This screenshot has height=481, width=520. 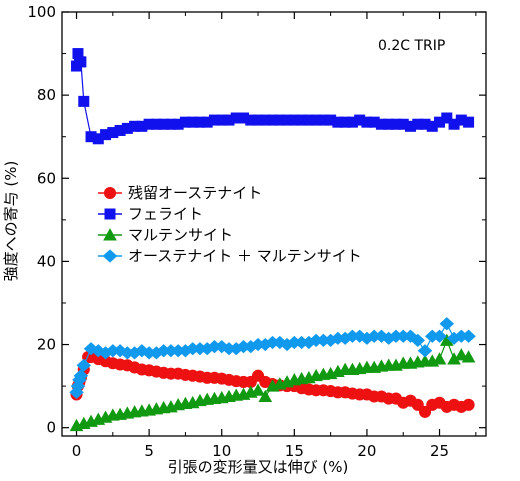 What do you see at coordinates (11, 221) in the screenshot?
I see `y-axis-label: 強度への寄与 (%)` at bounding box center [11, 221].